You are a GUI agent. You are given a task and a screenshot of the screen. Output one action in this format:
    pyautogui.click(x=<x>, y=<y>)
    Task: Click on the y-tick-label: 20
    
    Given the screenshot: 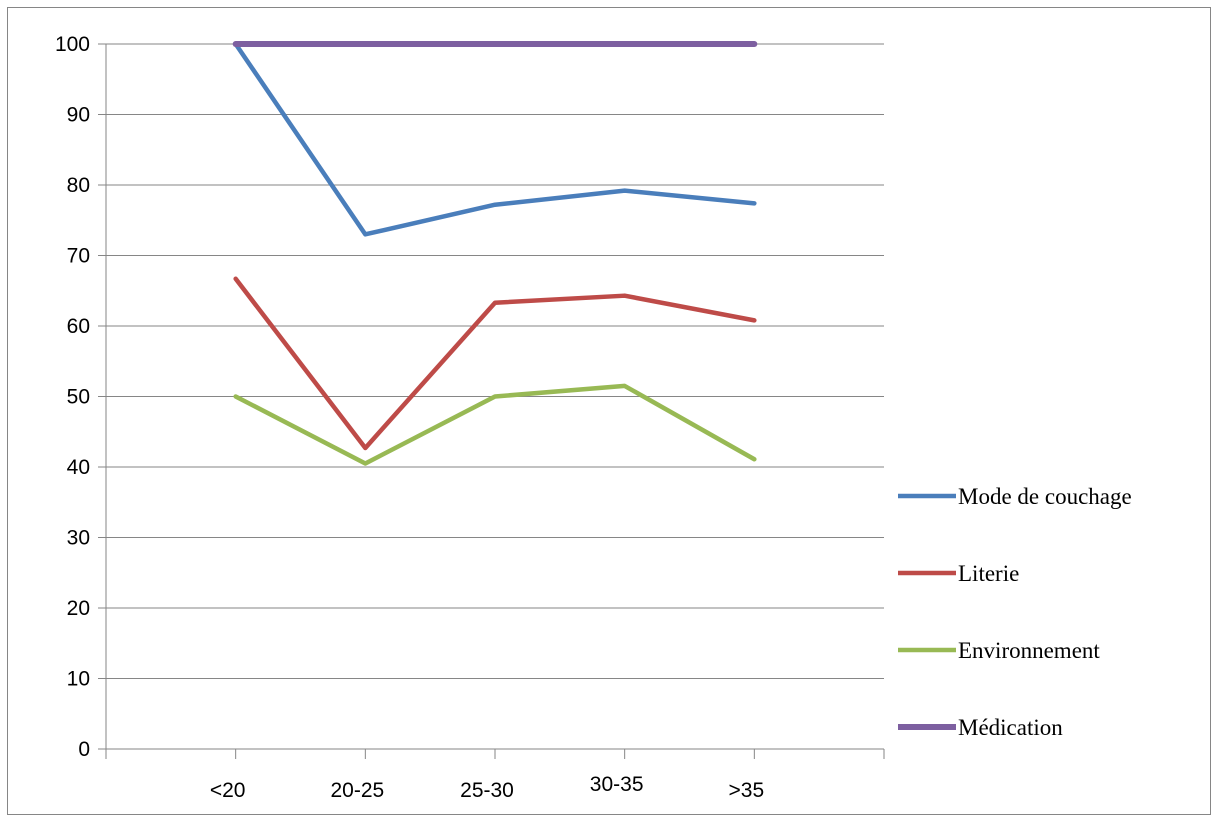 What is the action you would take?
    pyautogui.click(x=78, y=608)
    